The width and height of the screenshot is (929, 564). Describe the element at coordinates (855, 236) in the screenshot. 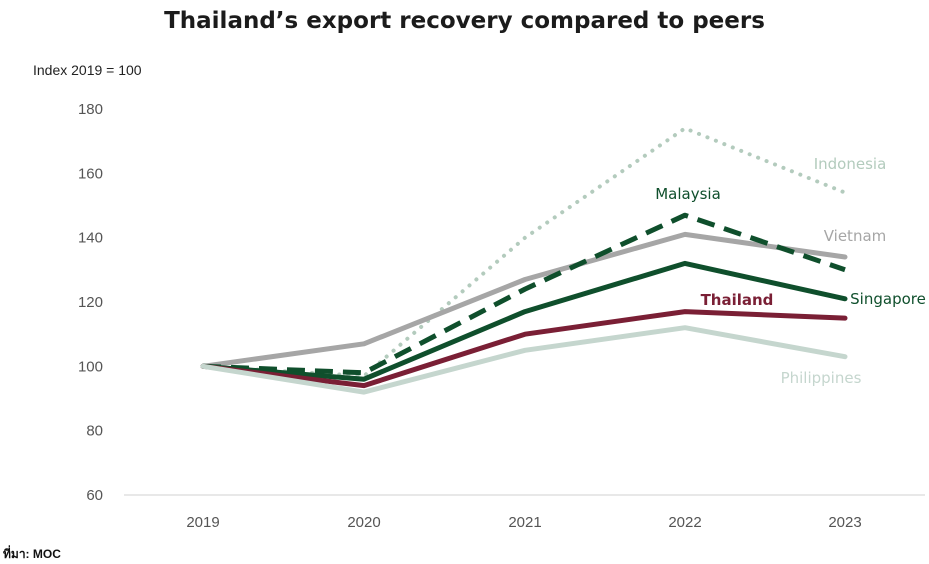

I see `series-label-vietnam: Vietnam` at that location.